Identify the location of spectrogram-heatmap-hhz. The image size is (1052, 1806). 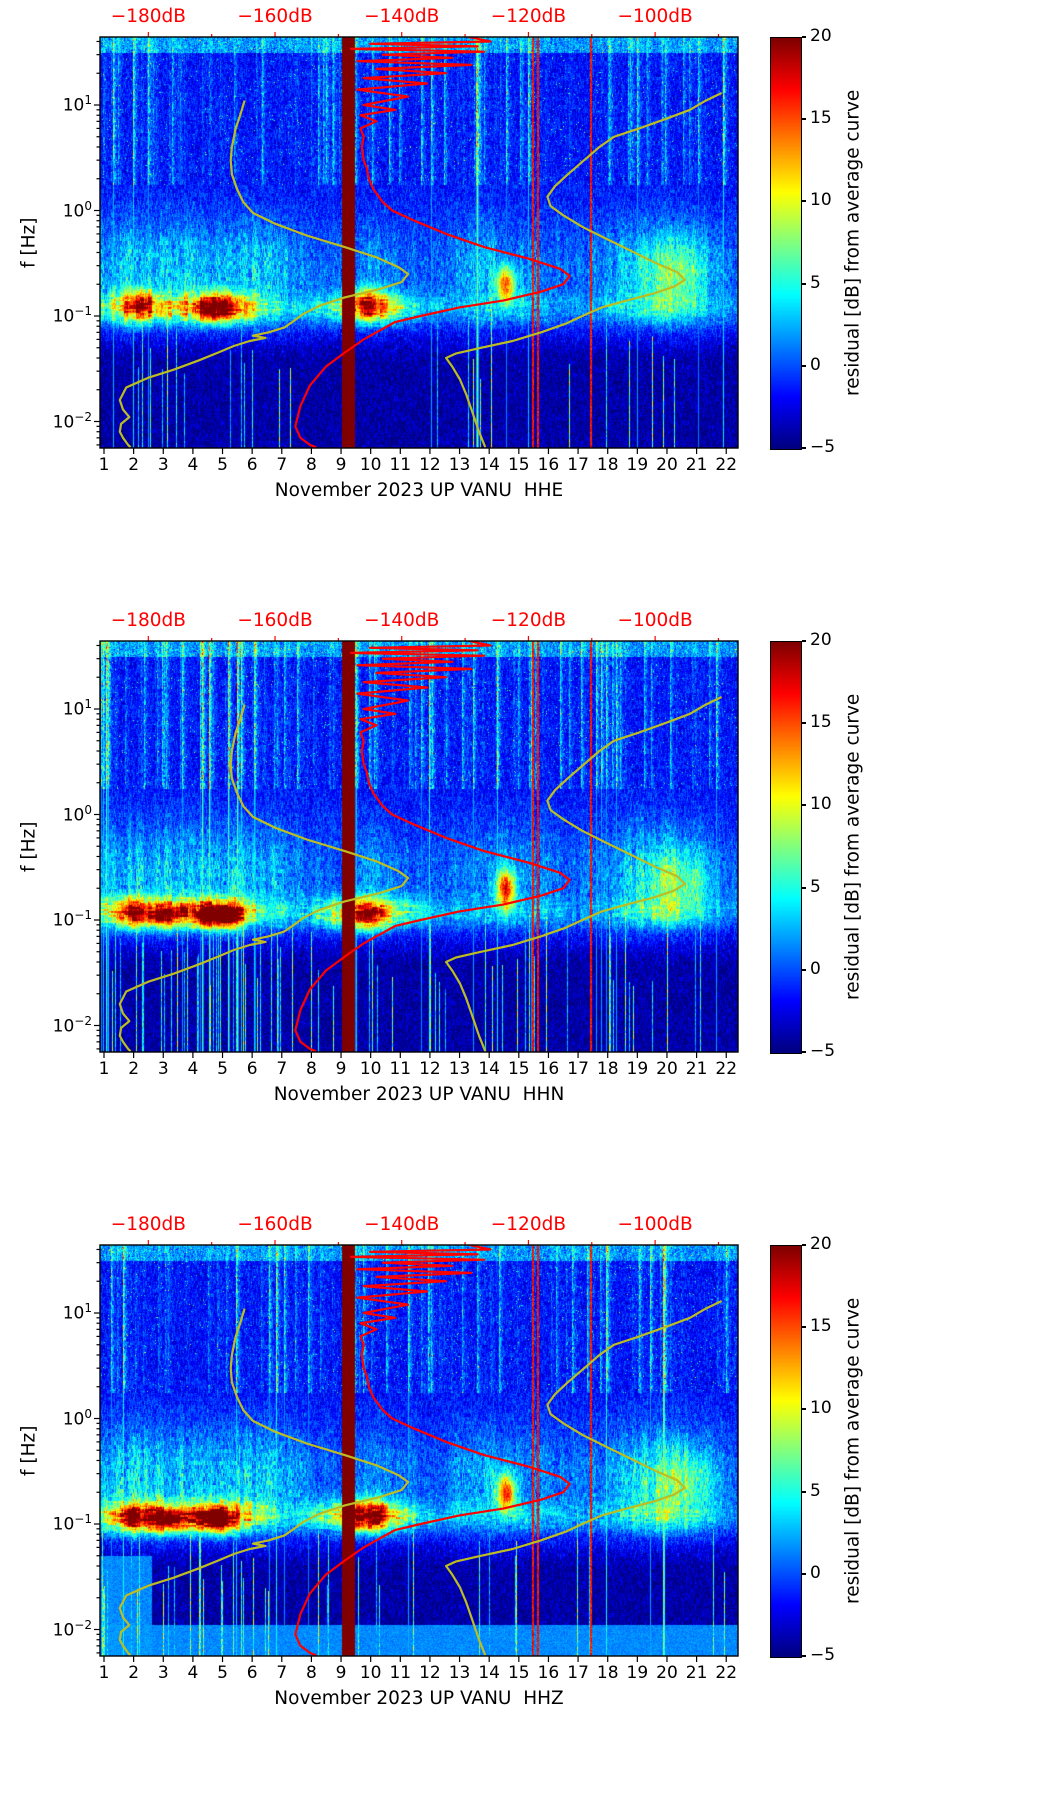
(419, 1450).